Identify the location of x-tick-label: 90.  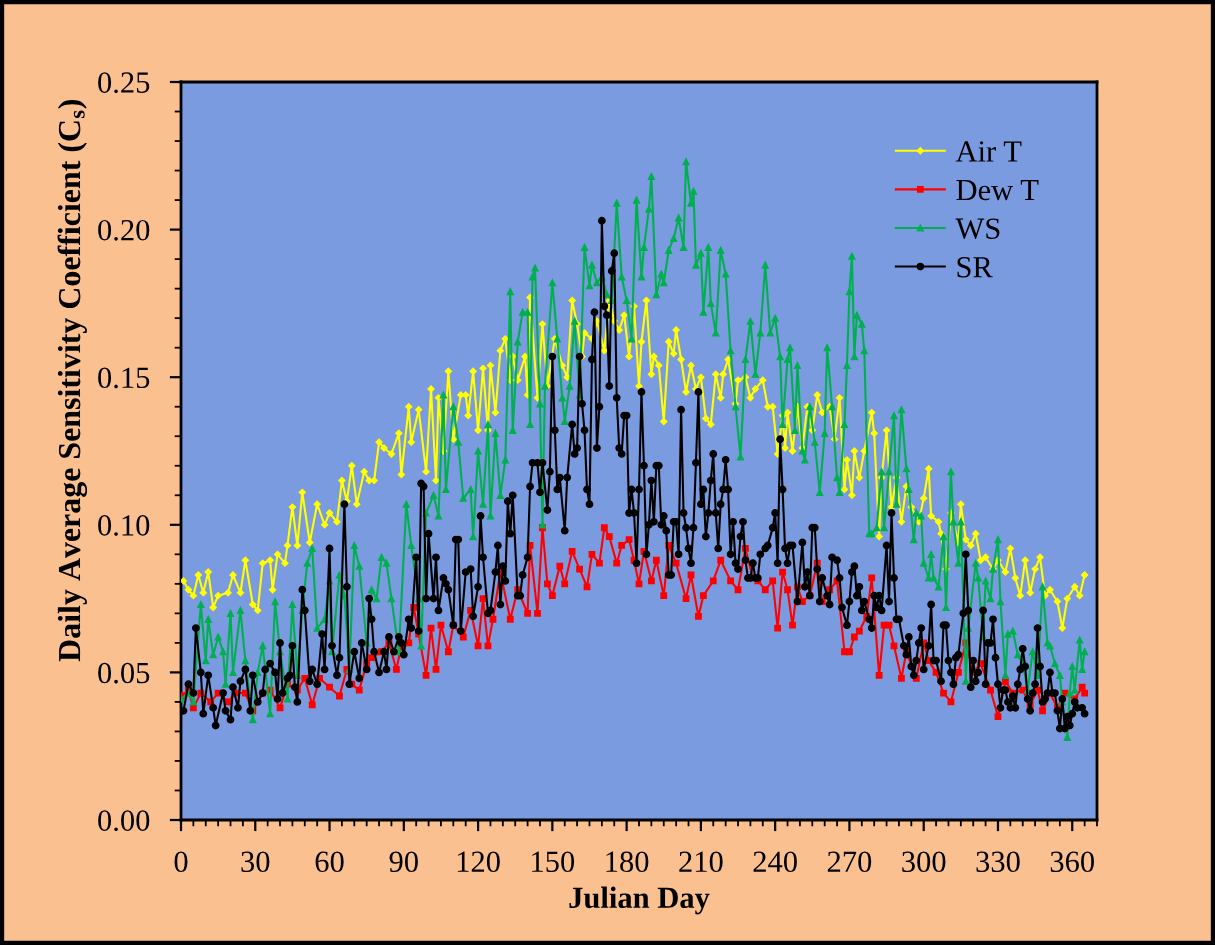
(403, 862).